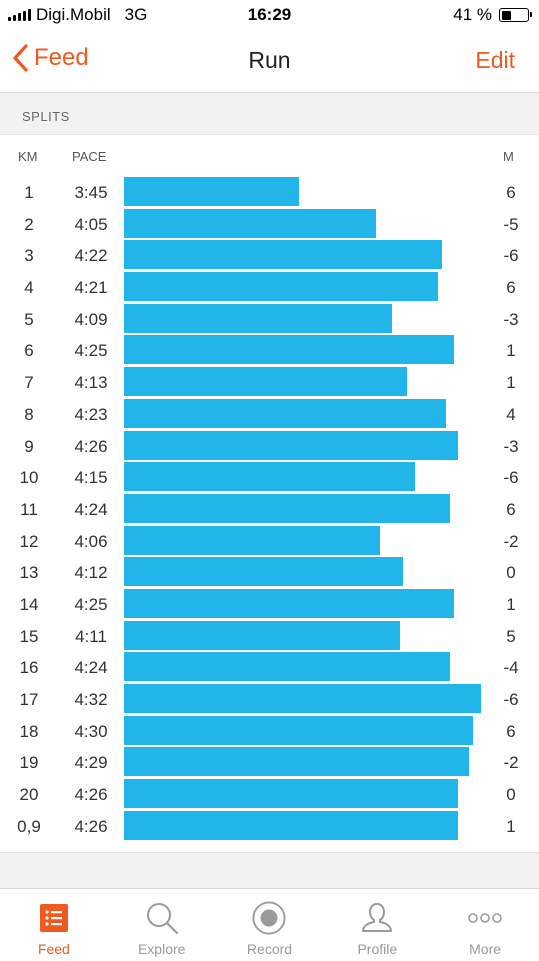 This screenshot has width=539, height=961. Describe the element at coordinates (511, 224) in the screenshot. I see `split-elevation: -5` at that location.